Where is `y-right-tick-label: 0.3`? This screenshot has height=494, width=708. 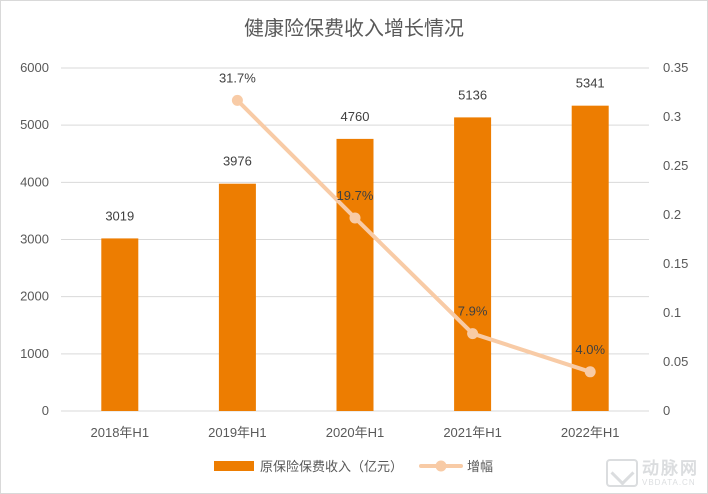
y-right-tick-label: 0.3 is located at coordinates (672, 116).